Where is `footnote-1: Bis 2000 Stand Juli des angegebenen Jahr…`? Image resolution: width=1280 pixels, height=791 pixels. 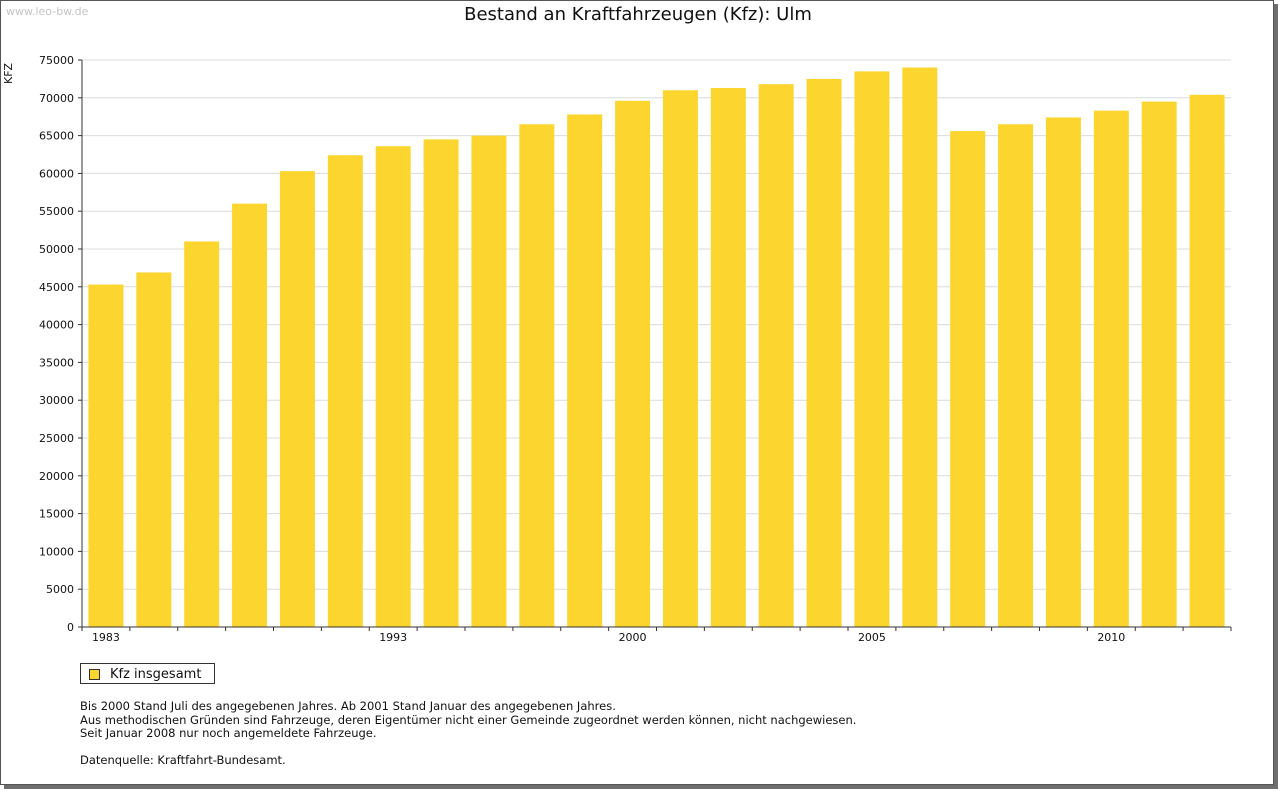 footnote-1: Bis 2000 Stand Juli des angegebenen Jahr… is located at coordinates (348, 706).